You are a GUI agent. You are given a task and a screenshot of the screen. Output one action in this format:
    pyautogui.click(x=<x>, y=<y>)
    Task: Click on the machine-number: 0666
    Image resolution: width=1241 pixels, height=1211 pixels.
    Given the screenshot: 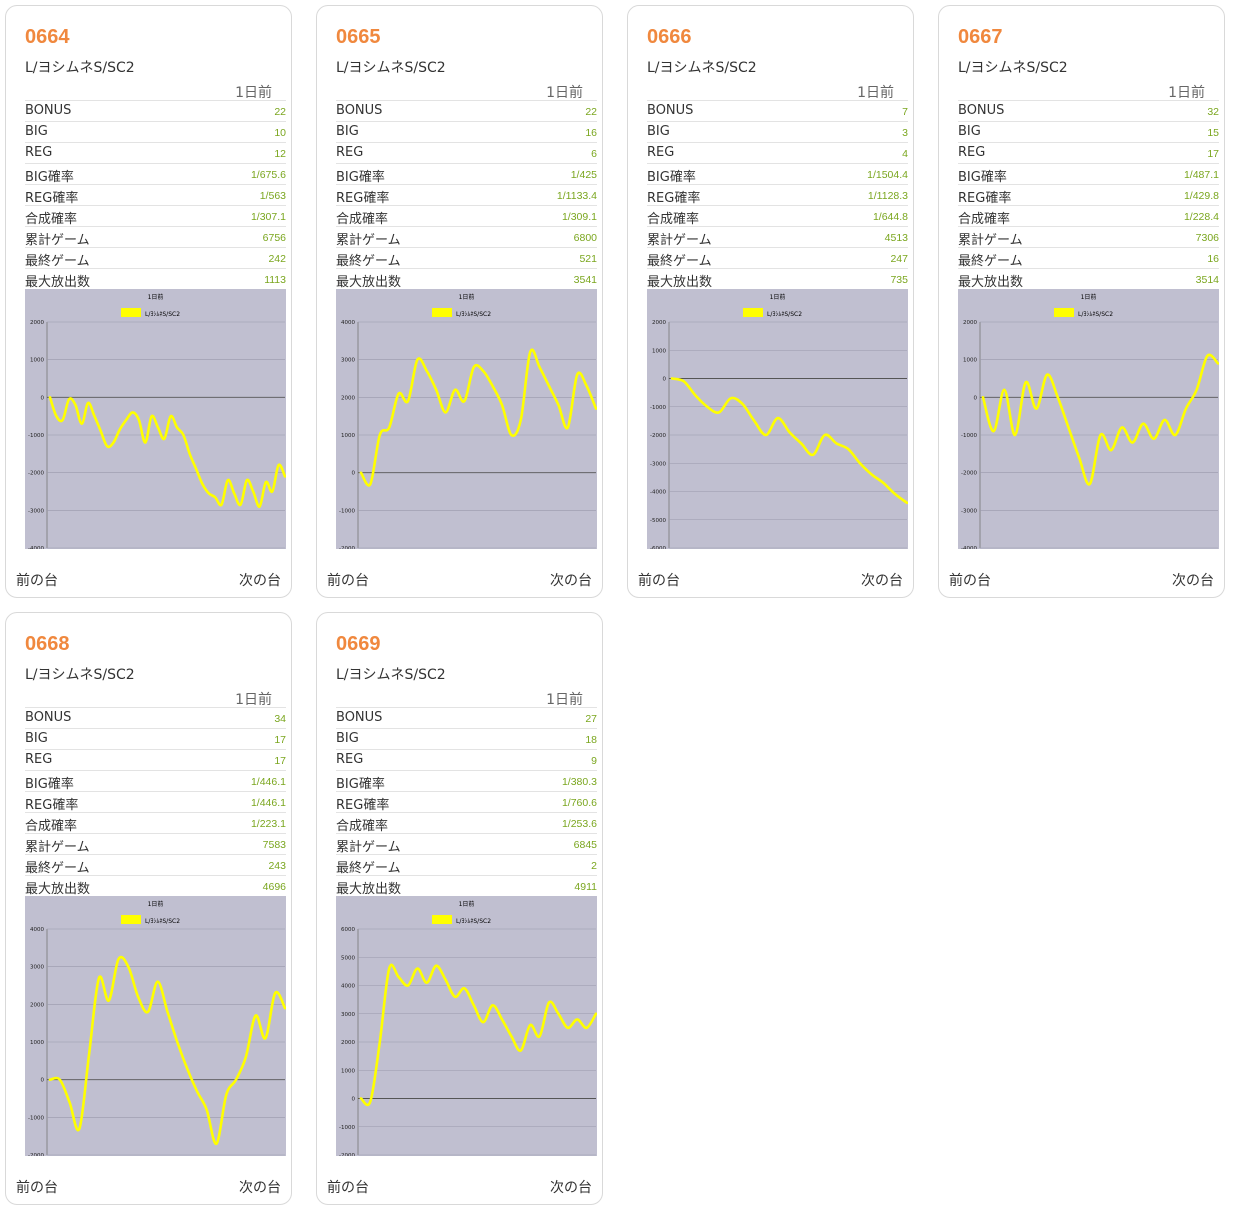 What is the action you would take?
    pyautogui.click(x=669, y=37)
    